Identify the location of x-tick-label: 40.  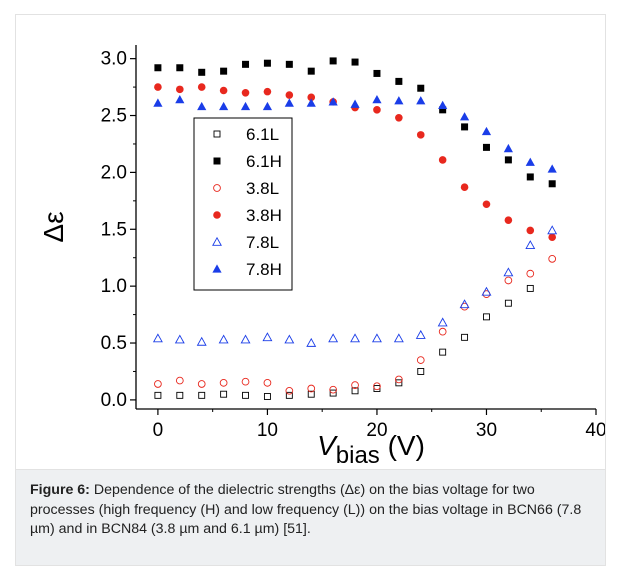
(595, 430).